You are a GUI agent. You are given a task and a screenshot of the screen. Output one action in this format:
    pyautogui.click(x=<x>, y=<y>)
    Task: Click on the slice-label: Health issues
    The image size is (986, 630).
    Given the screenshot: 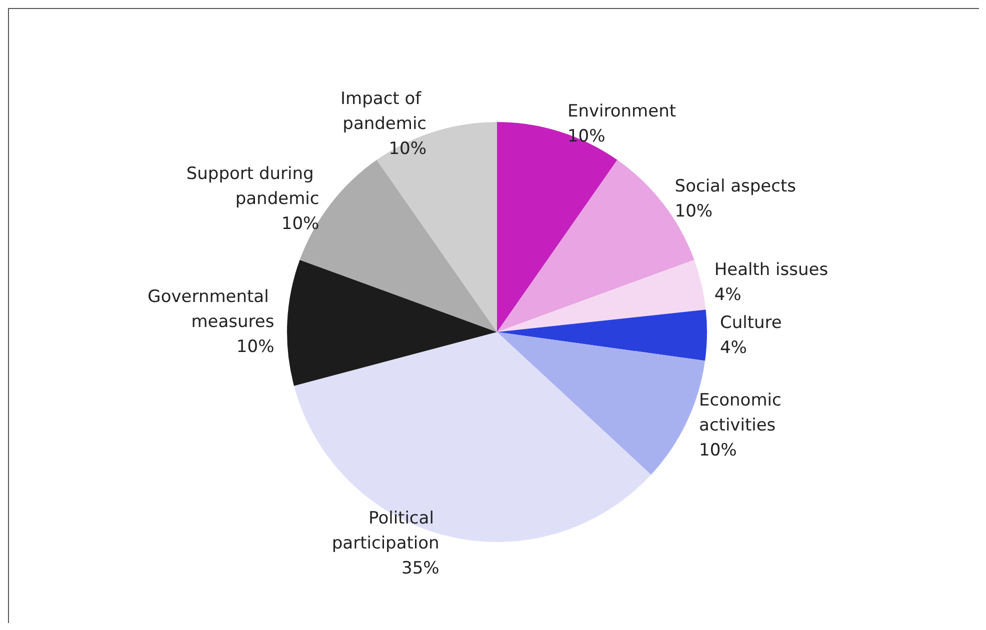 What is the action you would take?
    pyautogui.click(x=771, y=270)
    